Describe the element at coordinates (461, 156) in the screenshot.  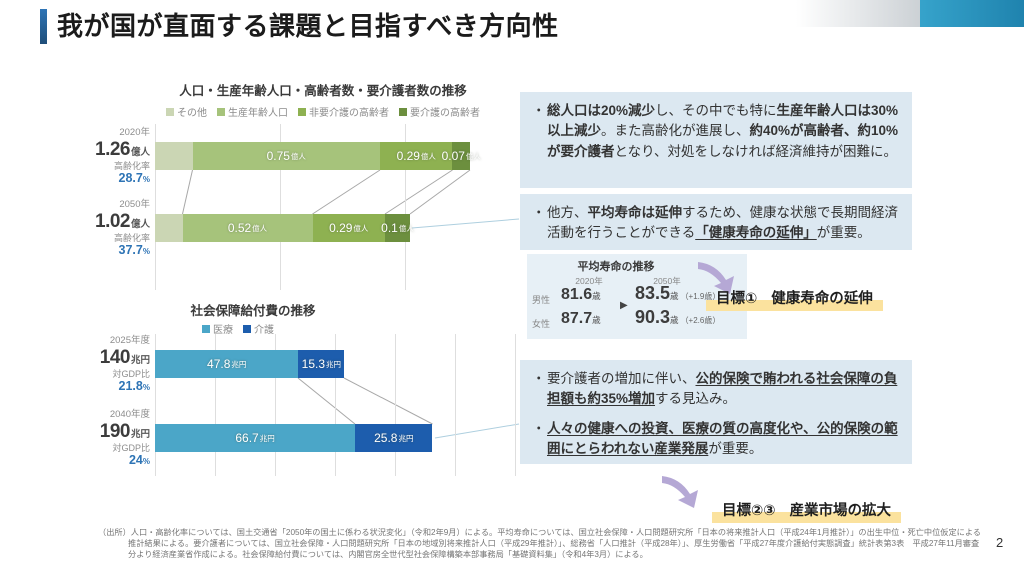
I see `bar-segment: 0.07 億人` at that location.